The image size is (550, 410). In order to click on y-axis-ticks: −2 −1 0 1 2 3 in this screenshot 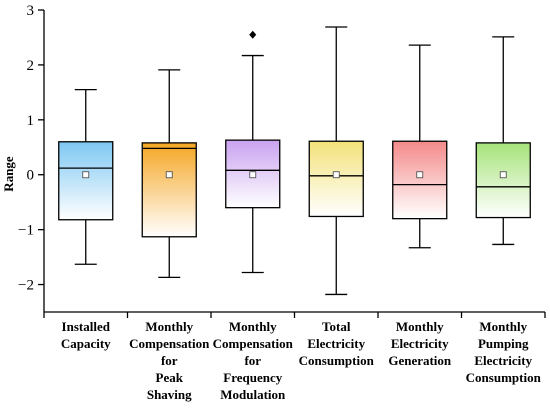, I will do `click(31, 148)`.